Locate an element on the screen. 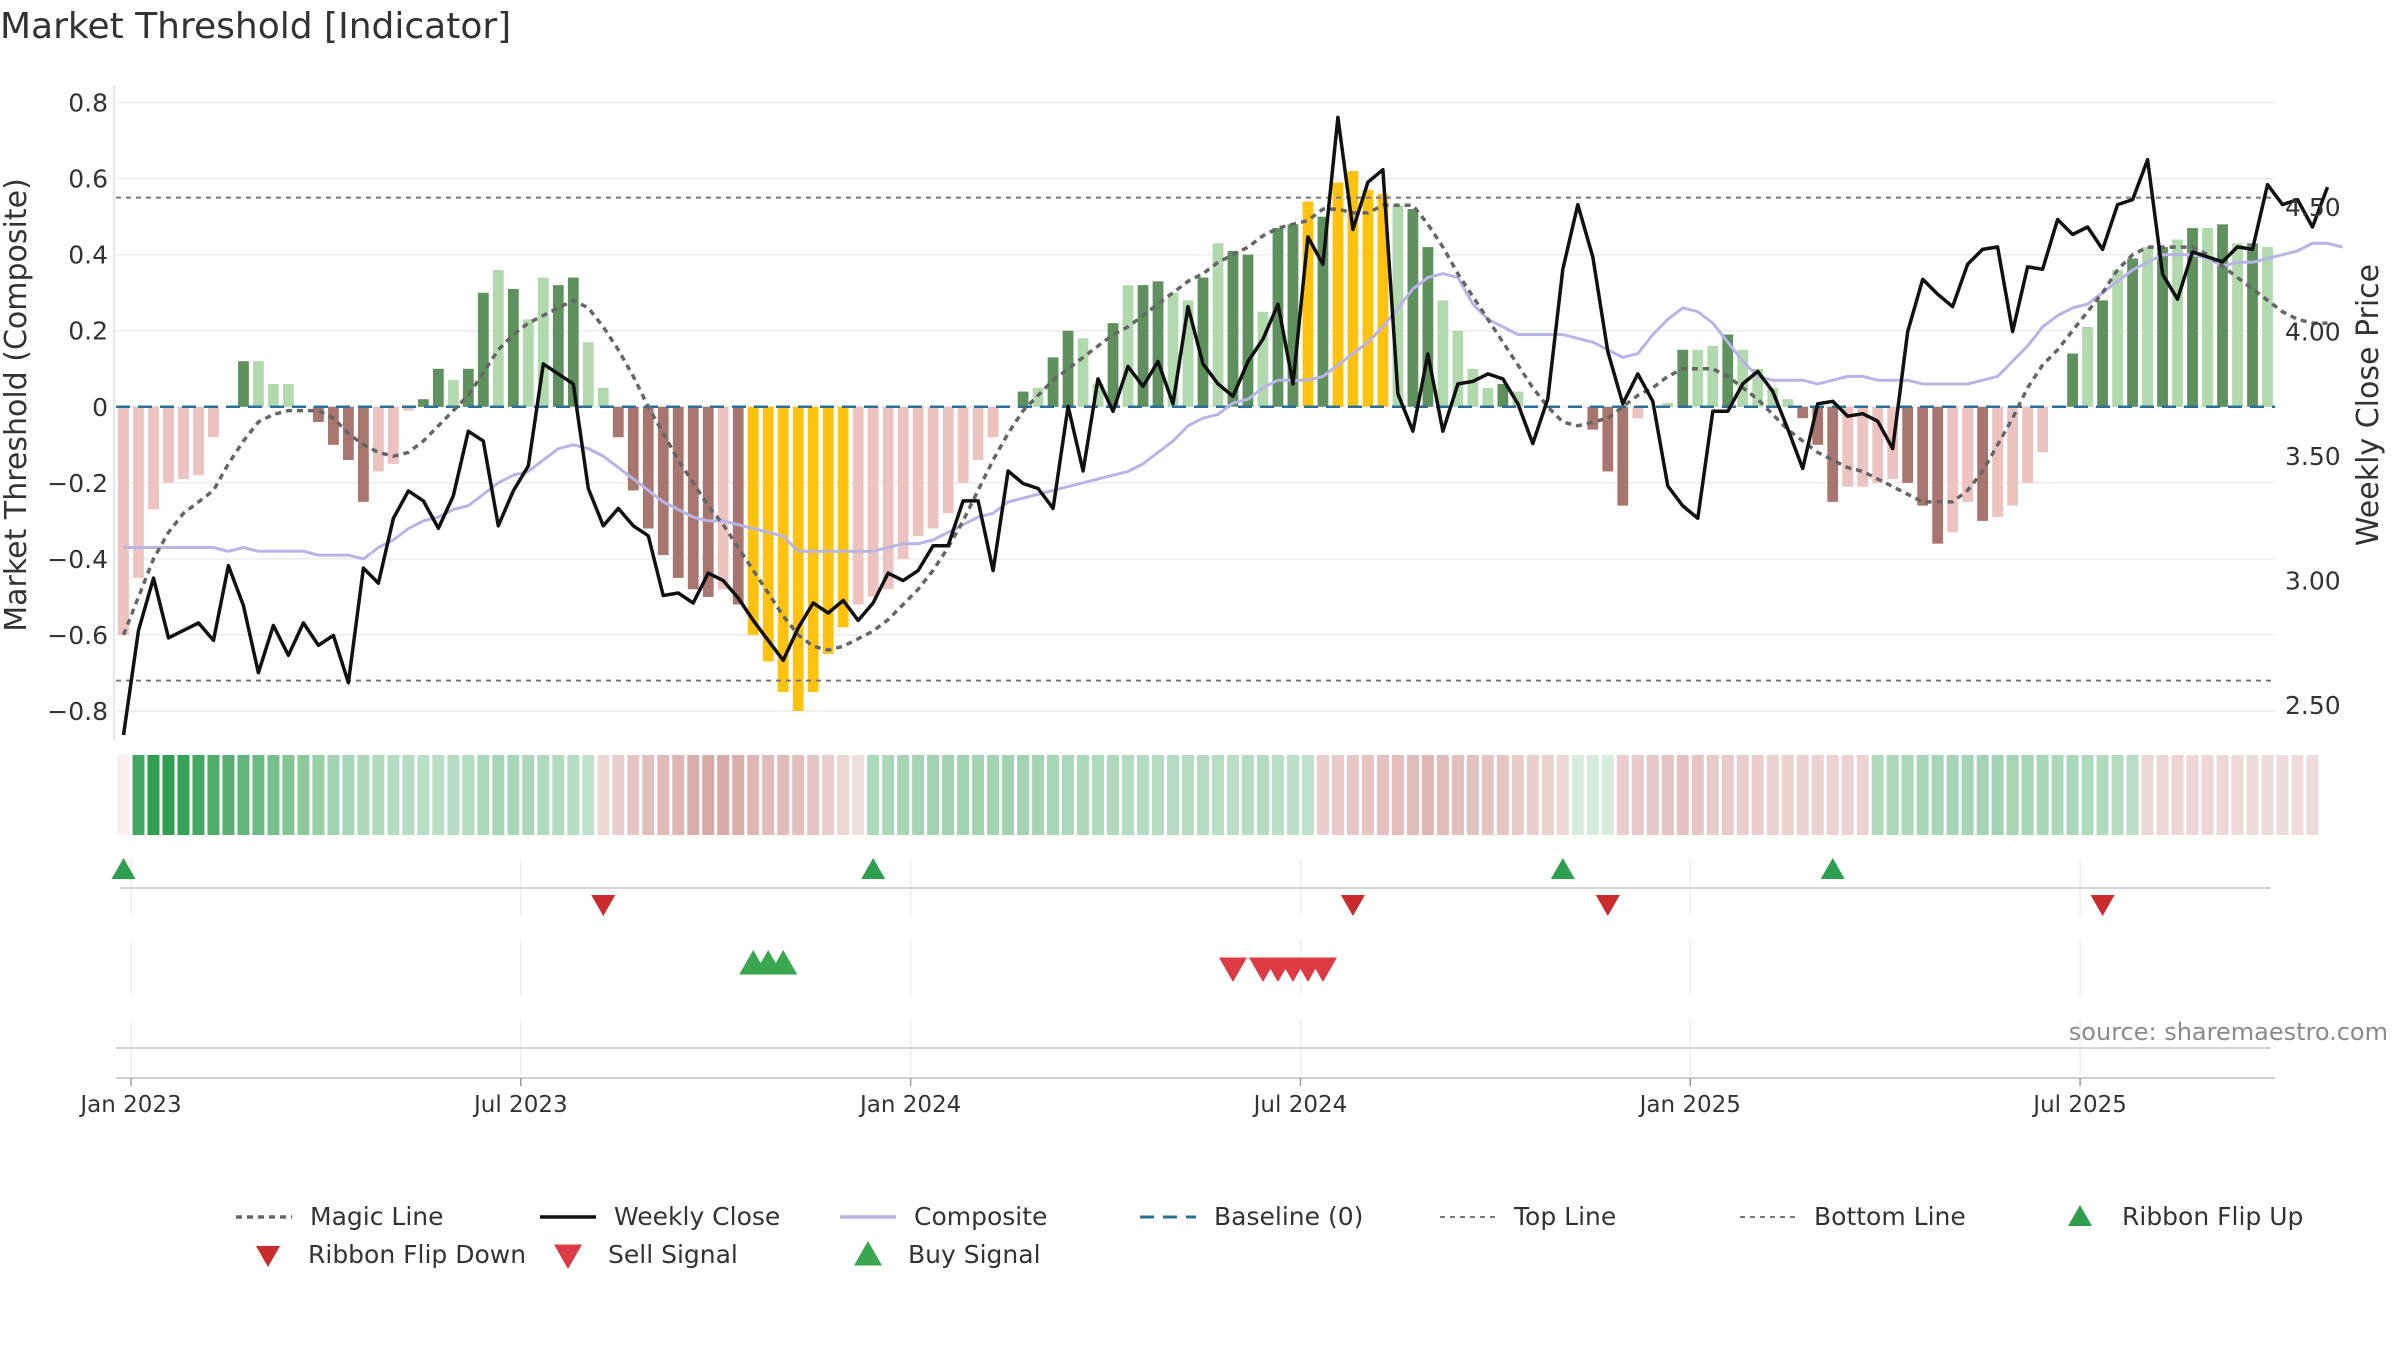  source-note: source: sharemaestro.com is located at coordinates (2228, 1032).